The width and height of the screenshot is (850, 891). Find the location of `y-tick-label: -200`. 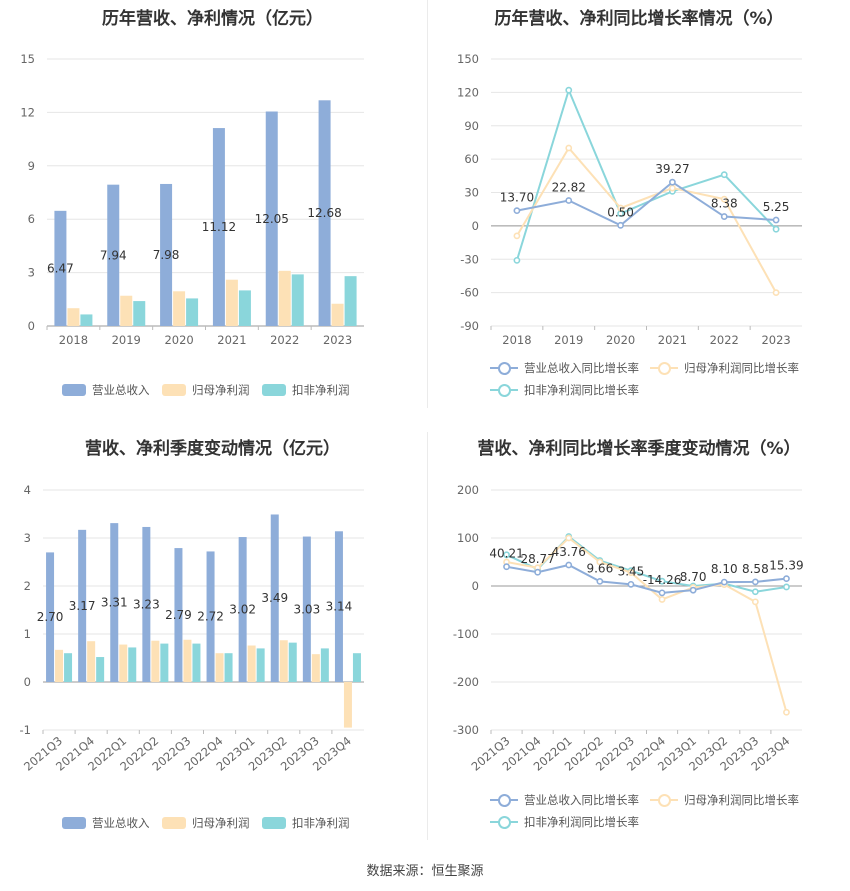

y-tick-label: -200 is located at coordinates (466, 682).